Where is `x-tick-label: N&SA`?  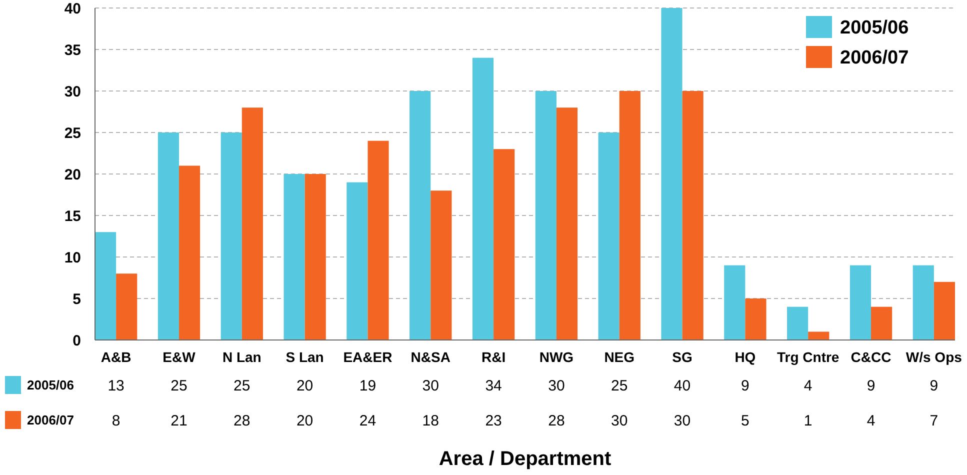 x-tick-label: N&SA is located at coordinates (430, 357).